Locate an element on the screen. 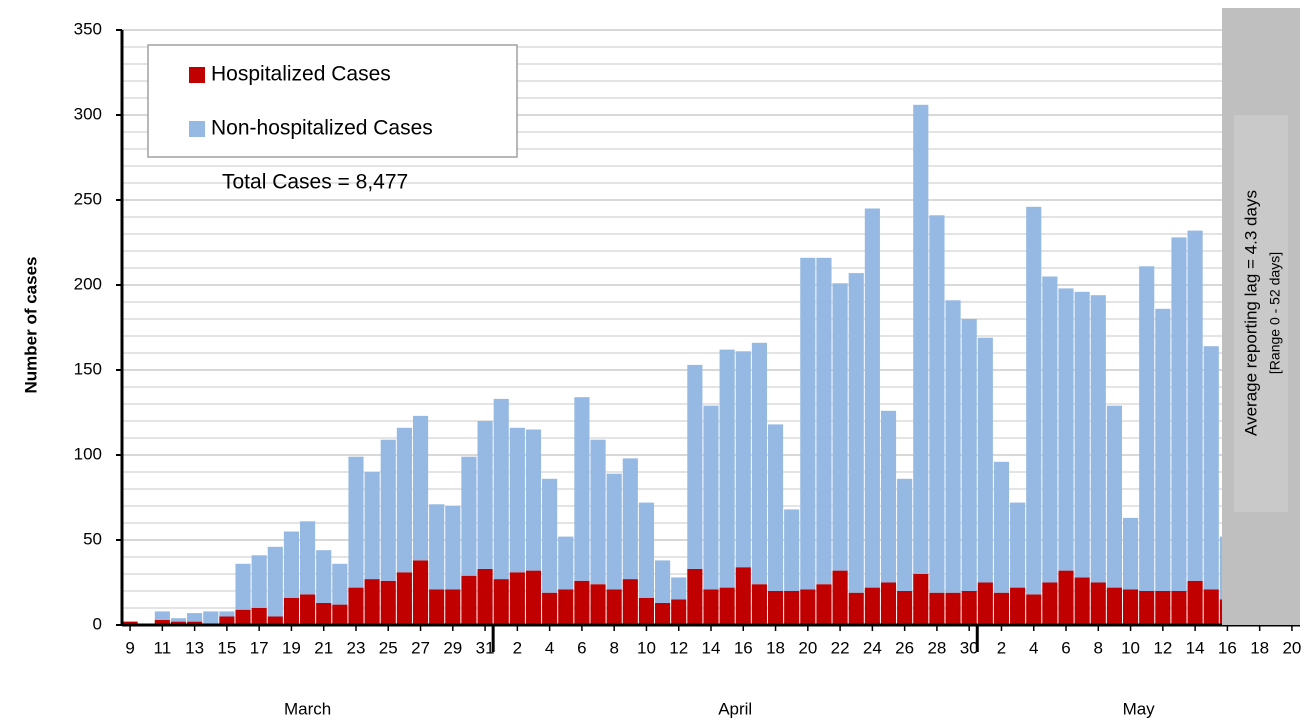 This screenshot has height=725, width=1311. x-tick-label: 10 is located at coordinates (646, 647).